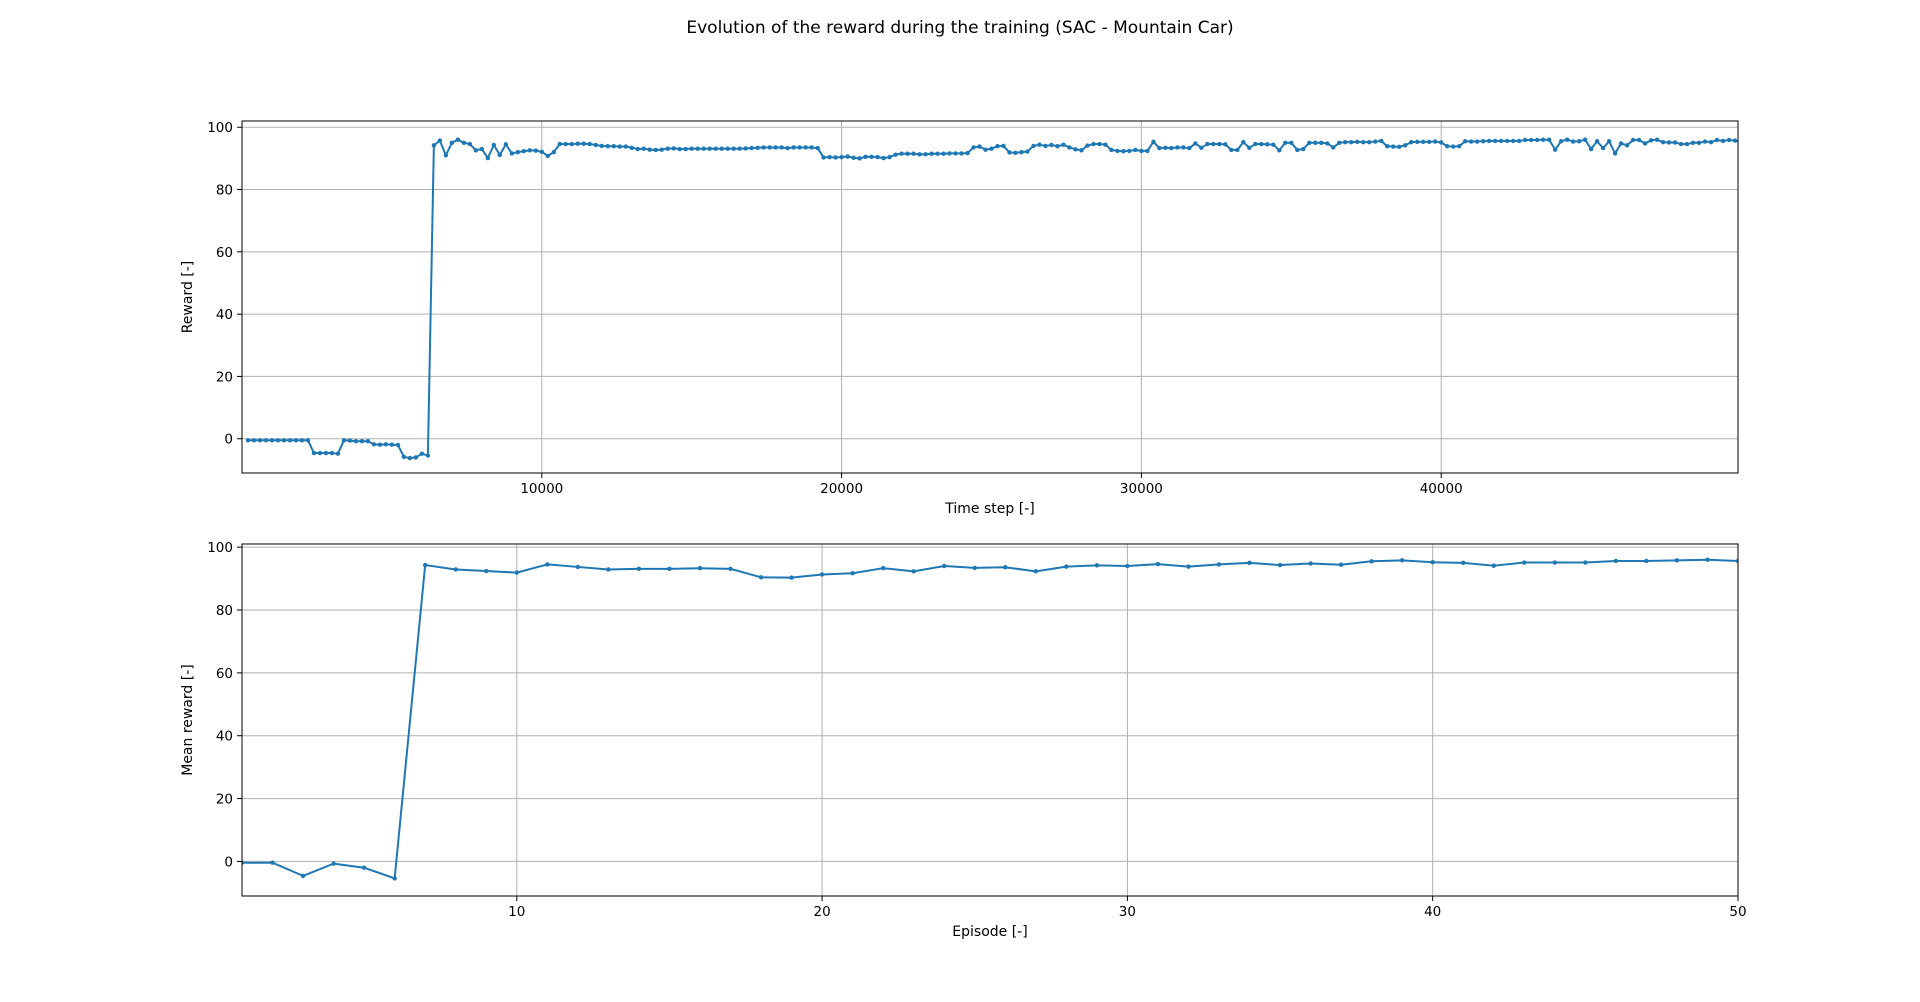 This screenshot has width=1920, height=1002. What do you see at coordinates (1441, 489) in the screenshot?
I see `x-tick-label: 40000` at bounding box center [1441, 489].